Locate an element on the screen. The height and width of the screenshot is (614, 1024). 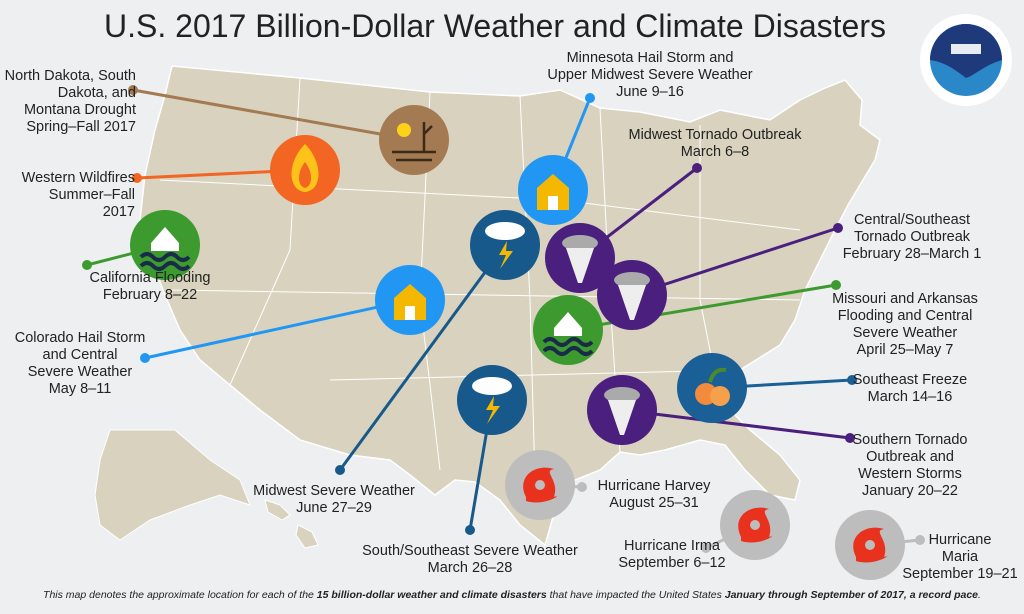
western-wildfires-wildfire-icon is located at coordinates (305, 170).